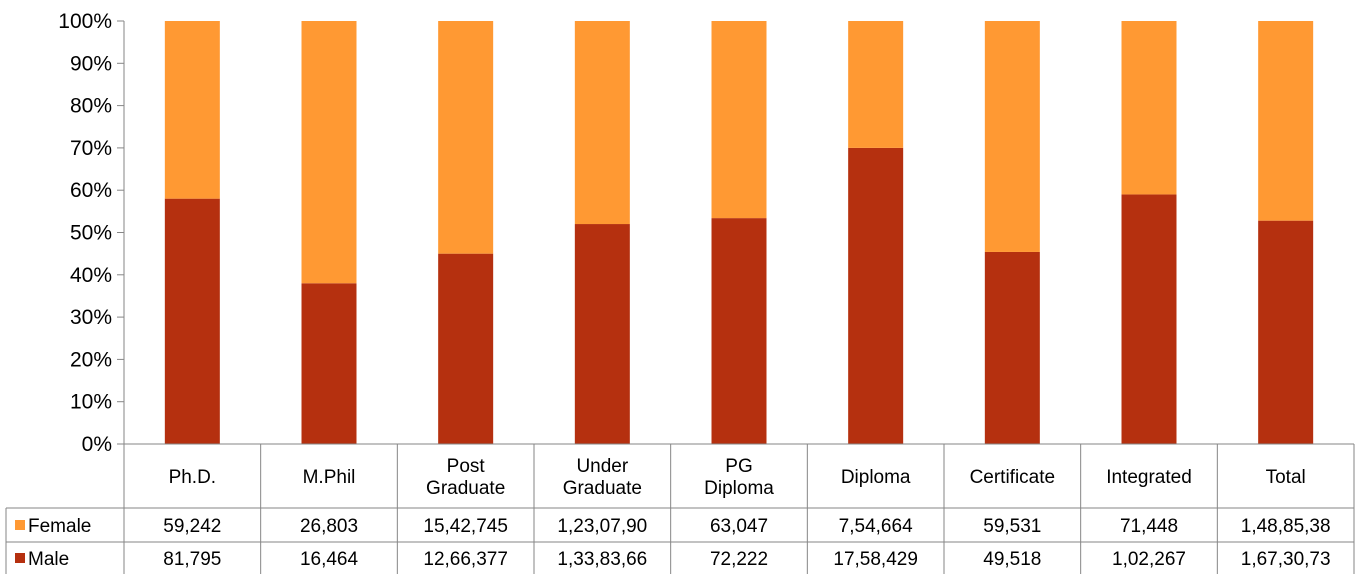 The height and width of the screenshot is (574, 1361). Describe the element at coordinates (1286, 559) in the screenshot. I see `table-cell-value: 1,67,30,73` at that location.